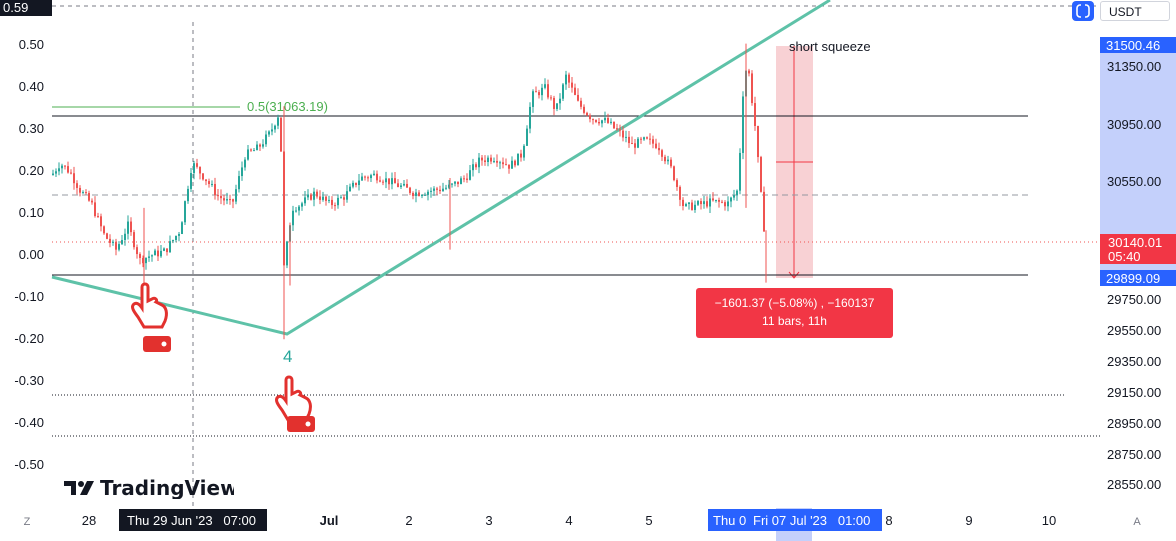  I want to click on left-axis-tick: -0.20, so click(29, 338).